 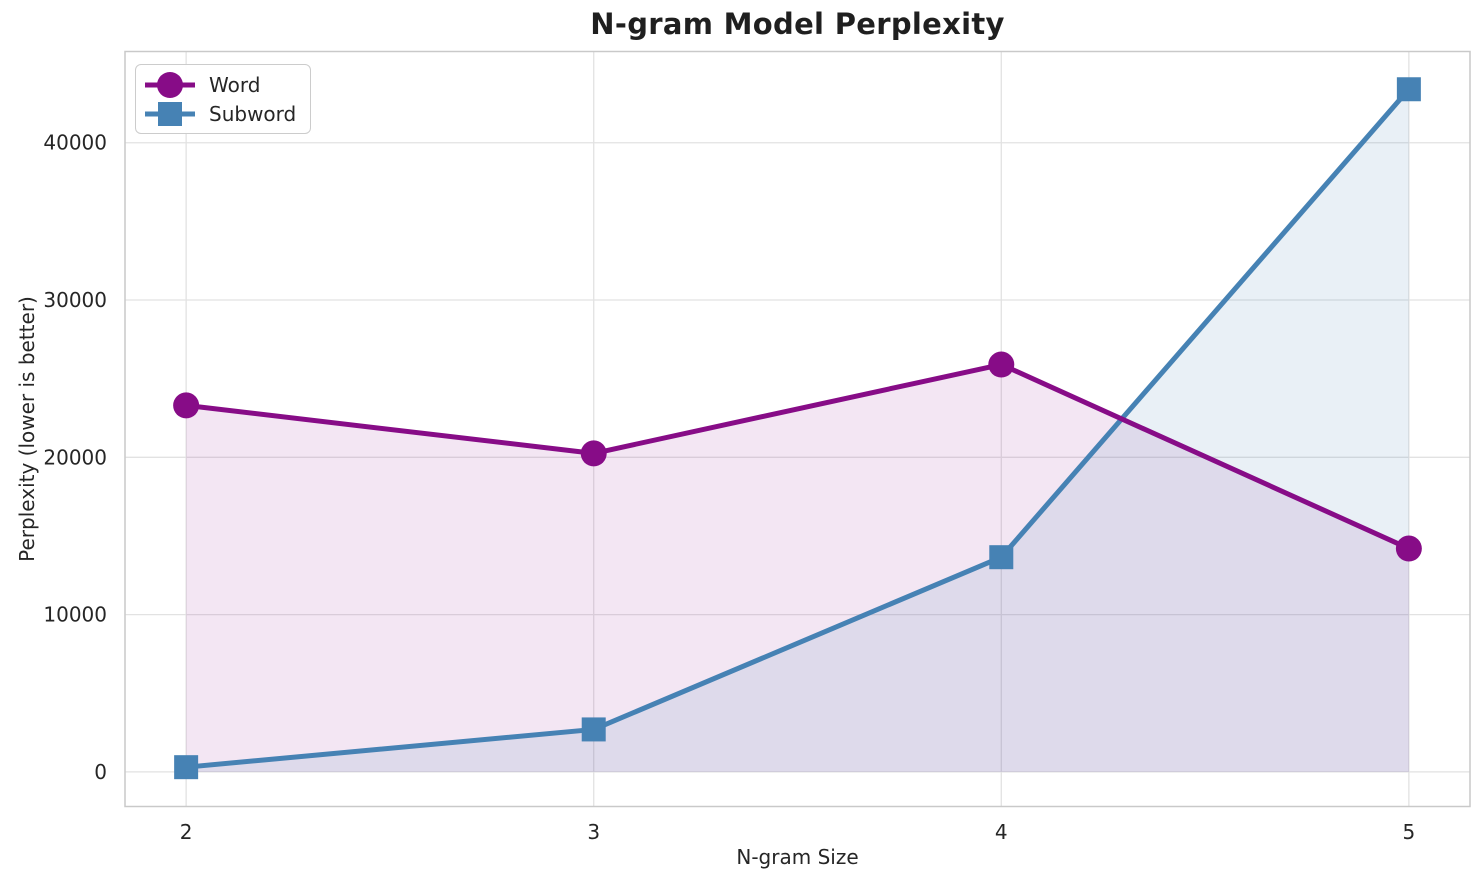 I want to click on legend-item-word: Word, so click(x=220, y=84).